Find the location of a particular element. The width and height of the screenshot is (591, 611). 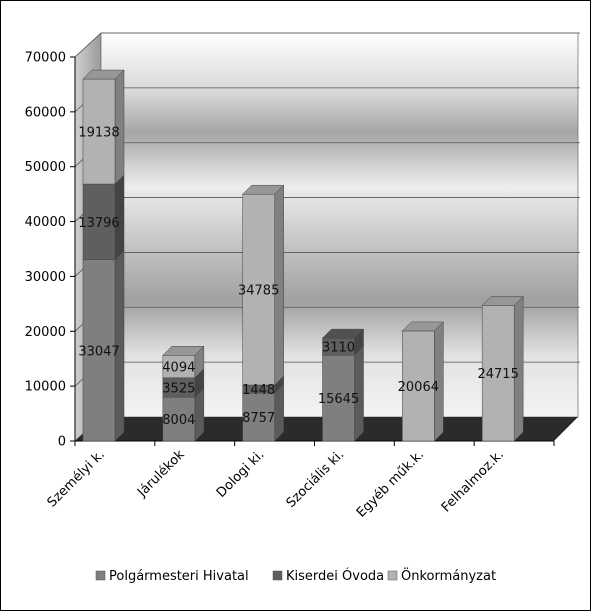

x-tick-label: Szociális ki. is located at coordinates (316, 479).